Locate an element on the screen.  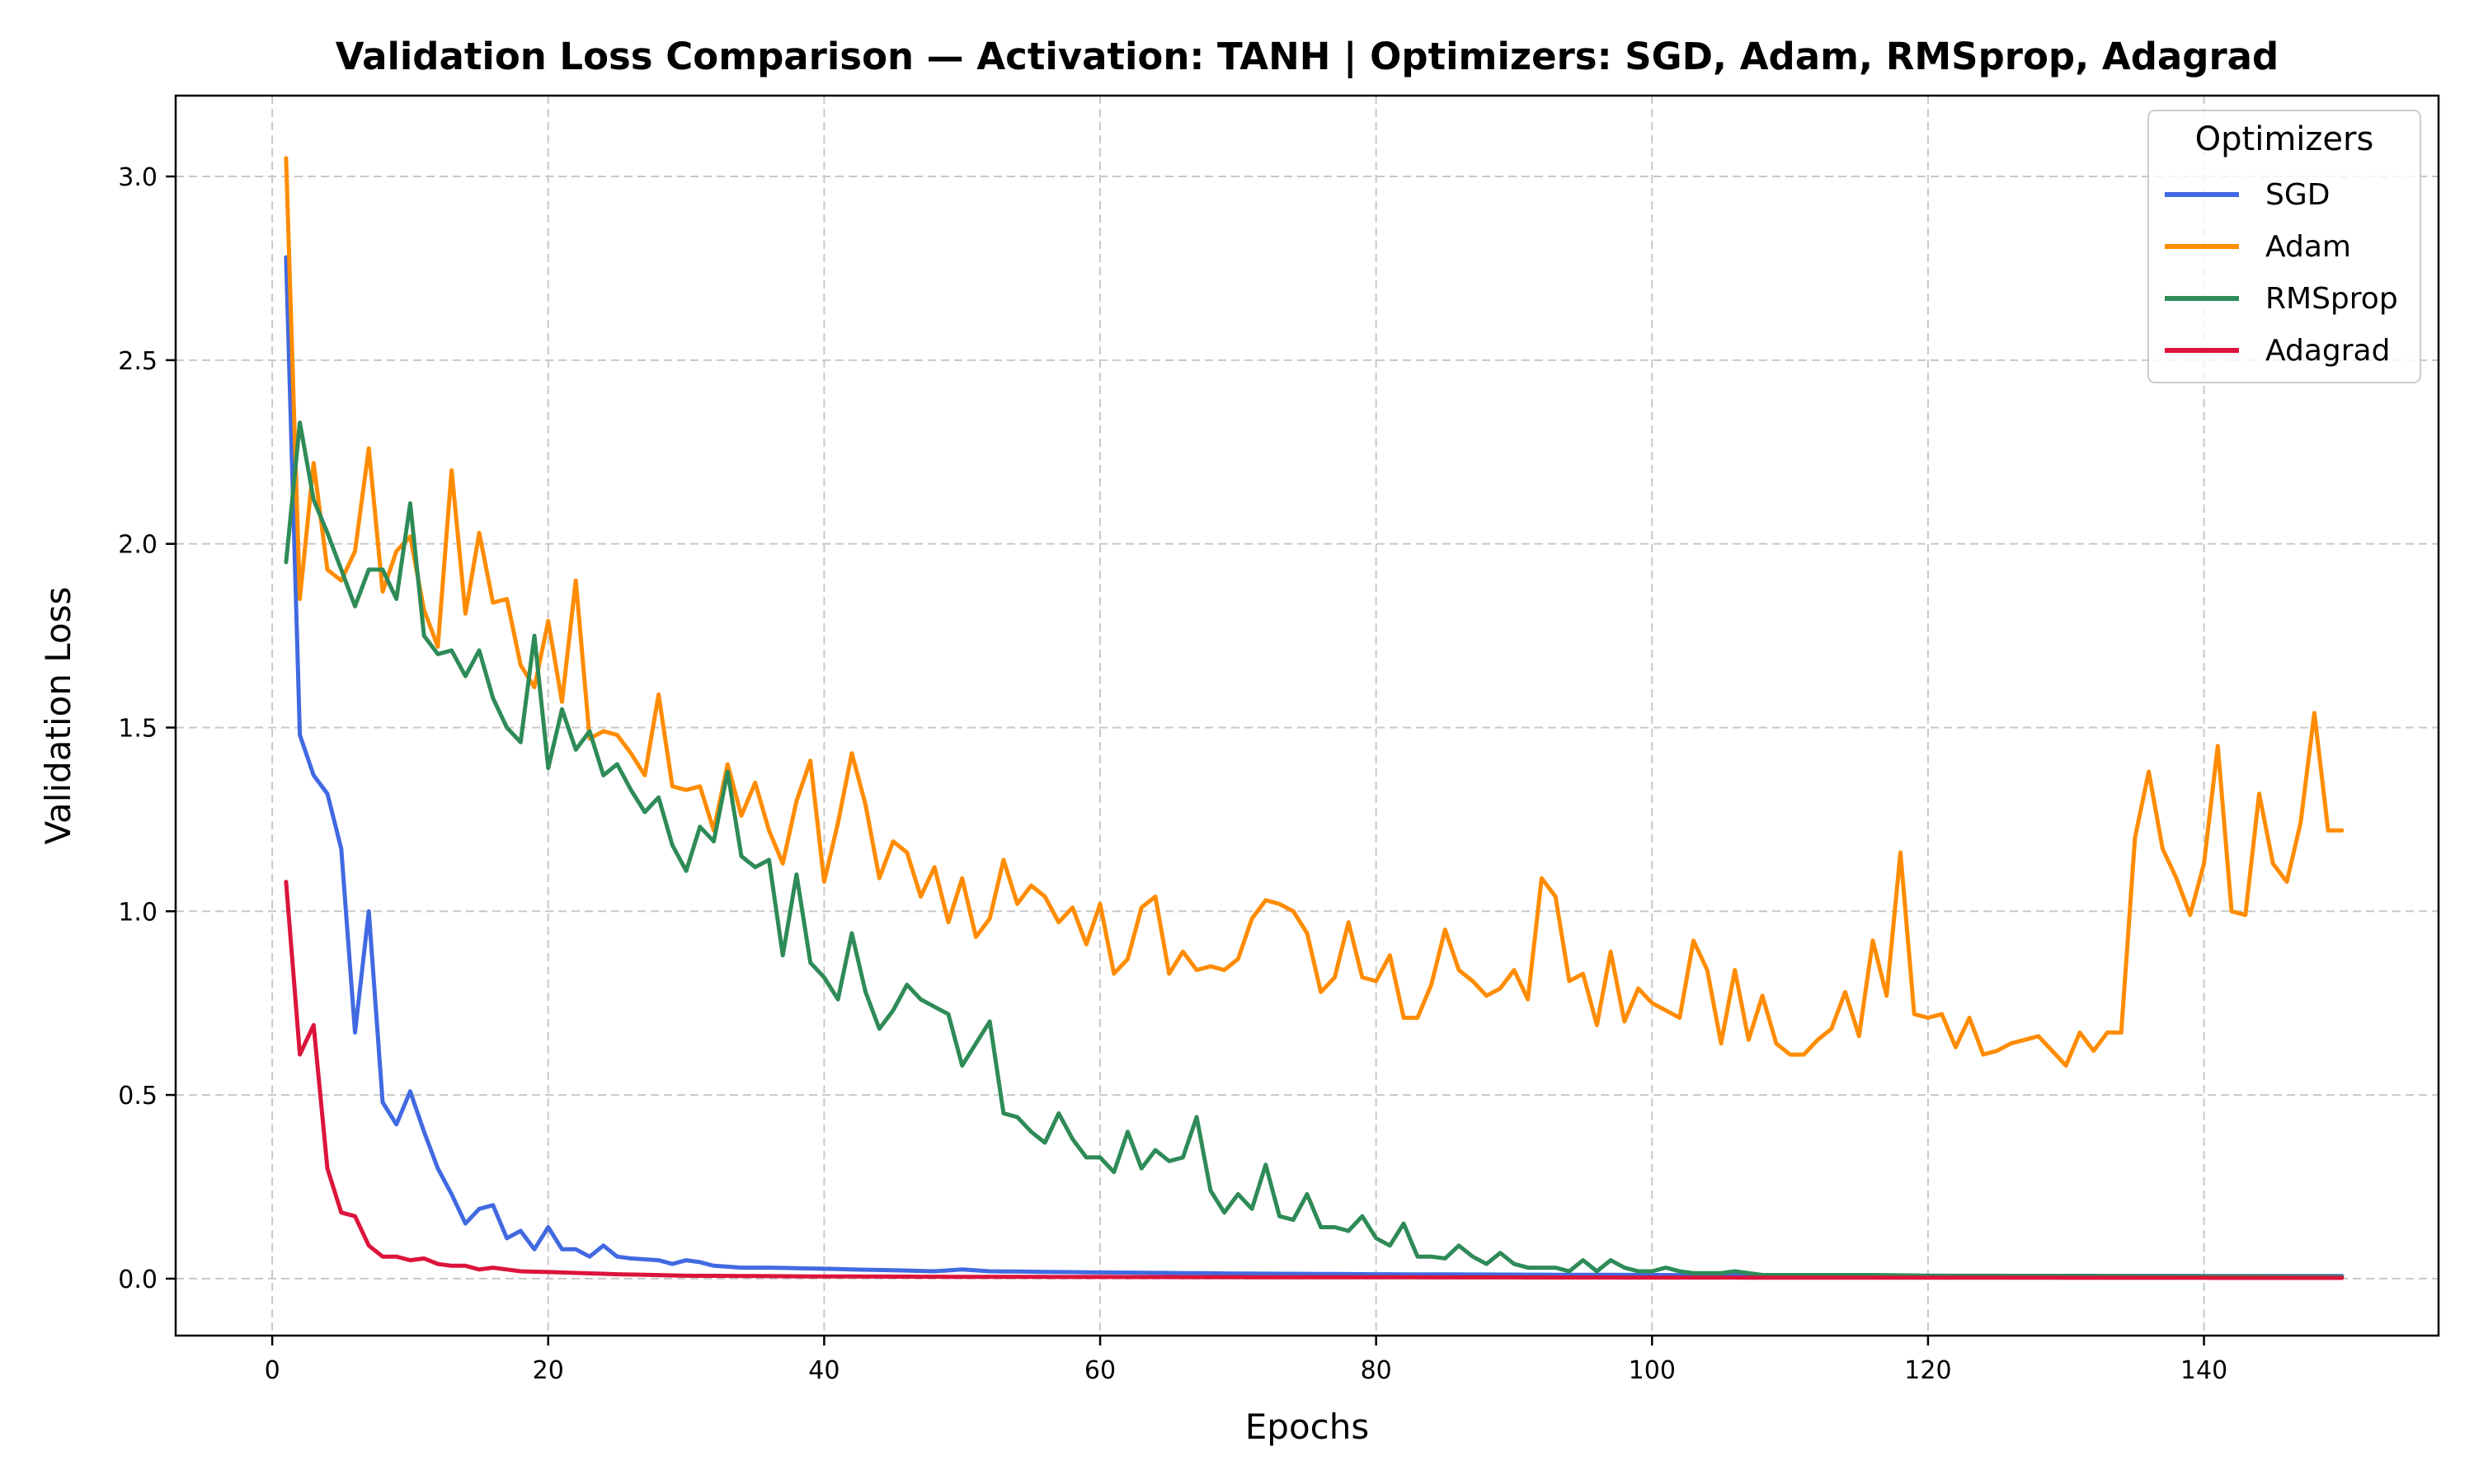
x-tick-label: 60 is located at coordinates (1100, 1370).